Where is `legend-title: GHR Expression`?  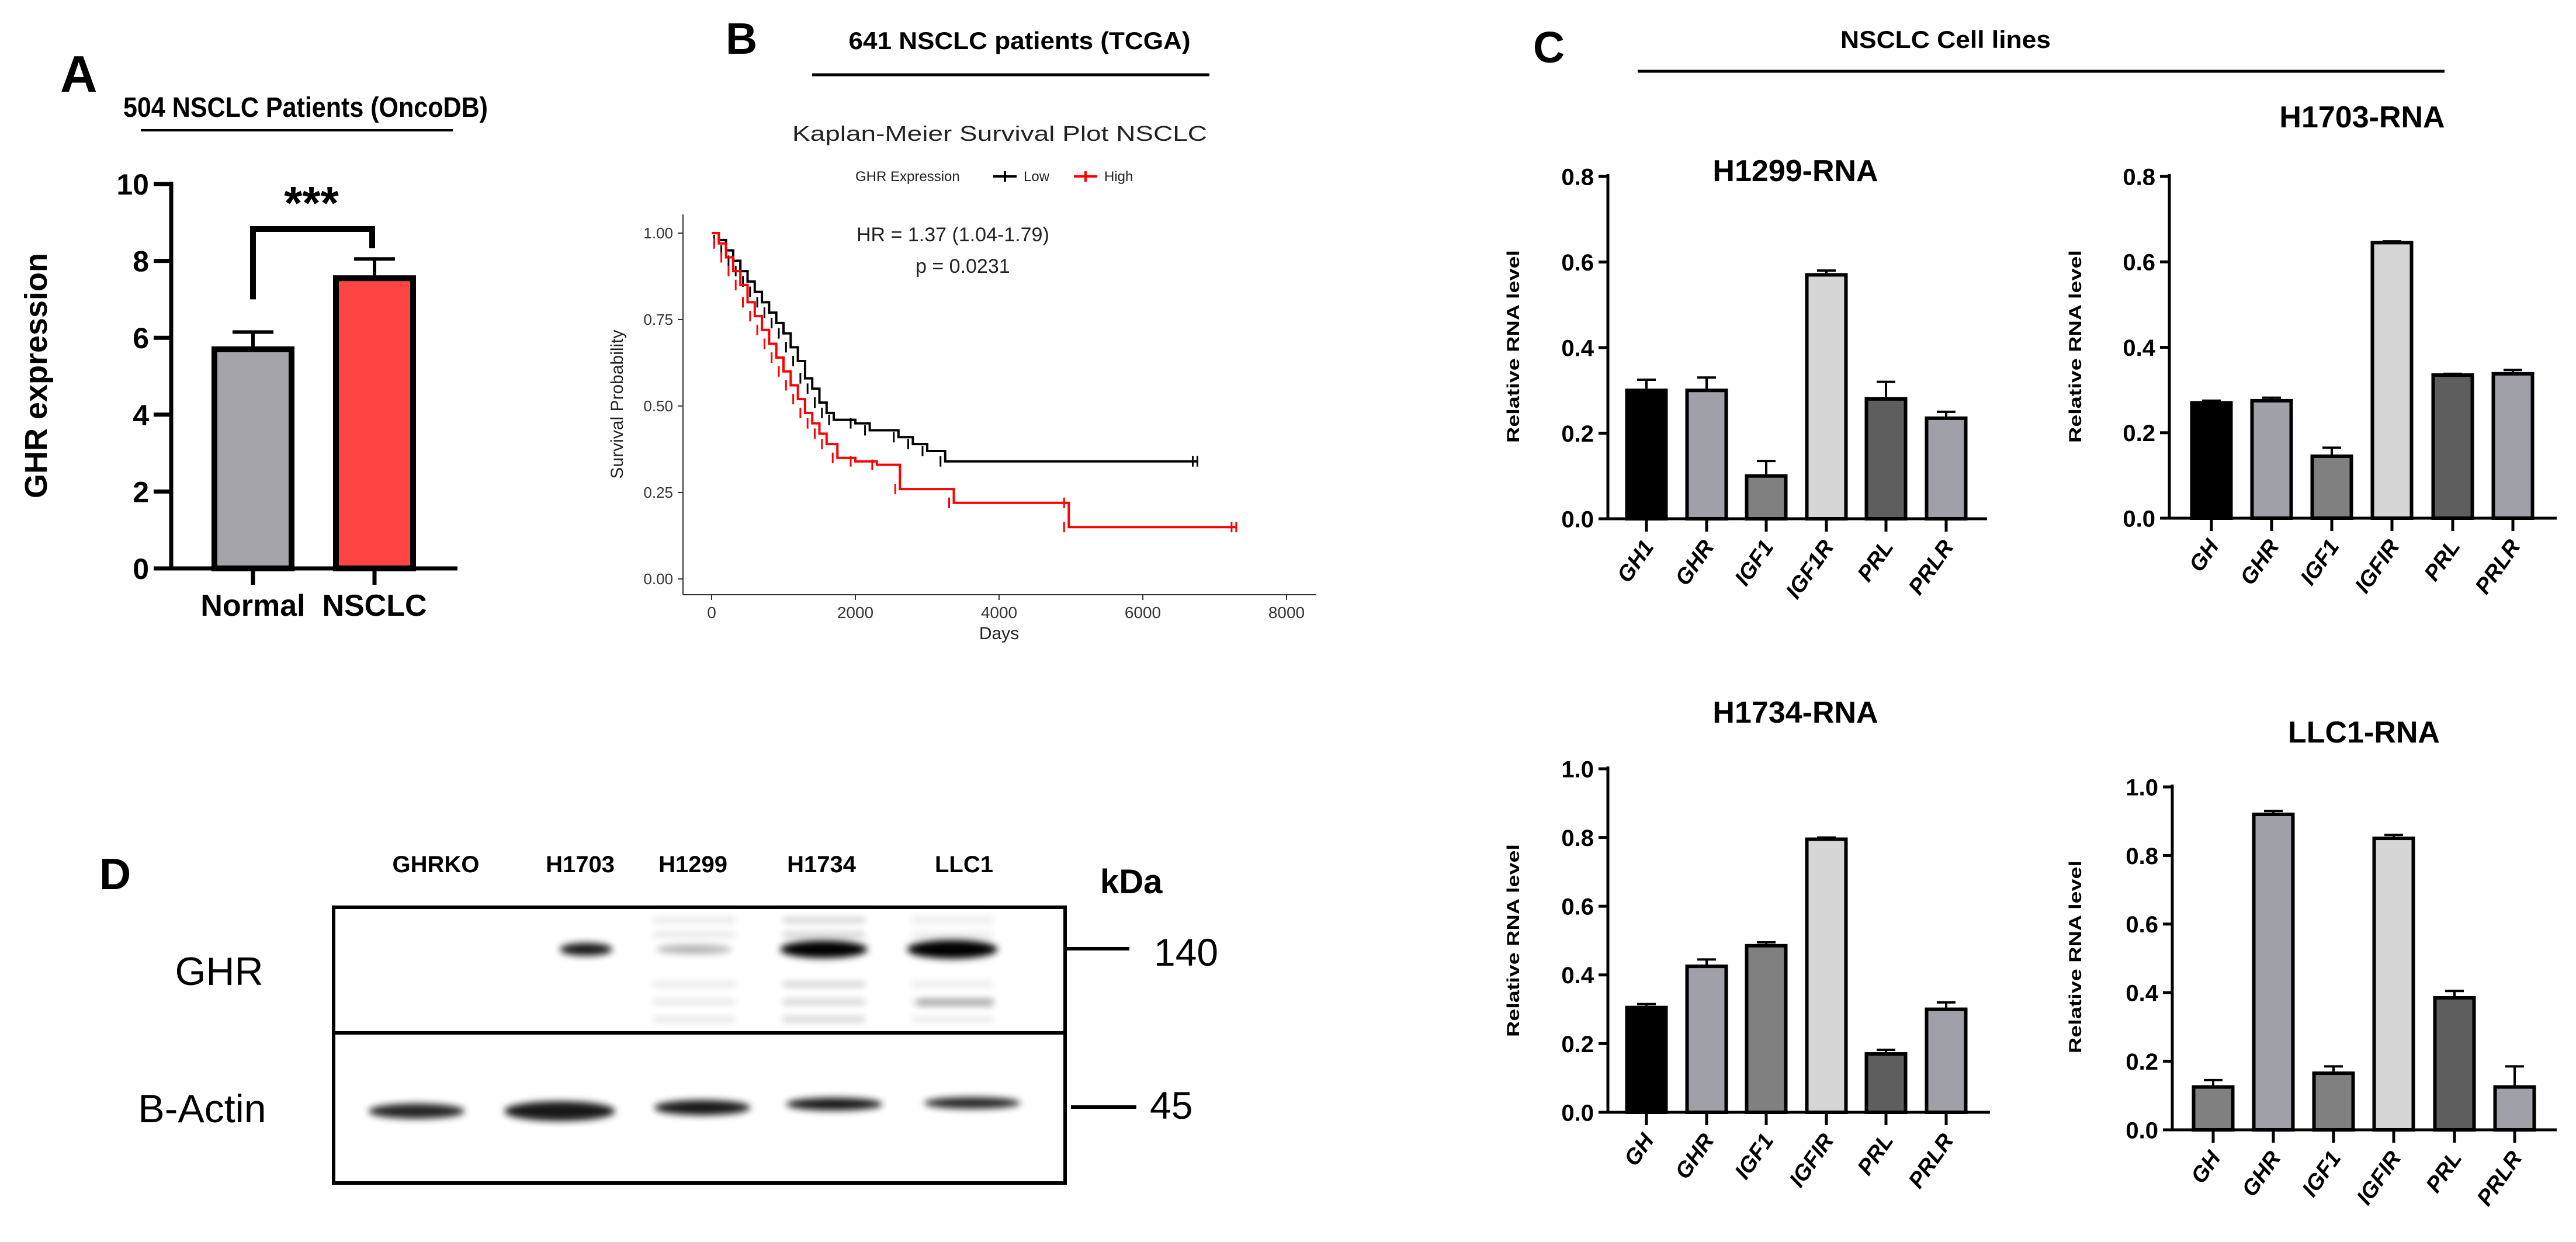
legend-title: GHR Expression is located at coordinates (907, 177).